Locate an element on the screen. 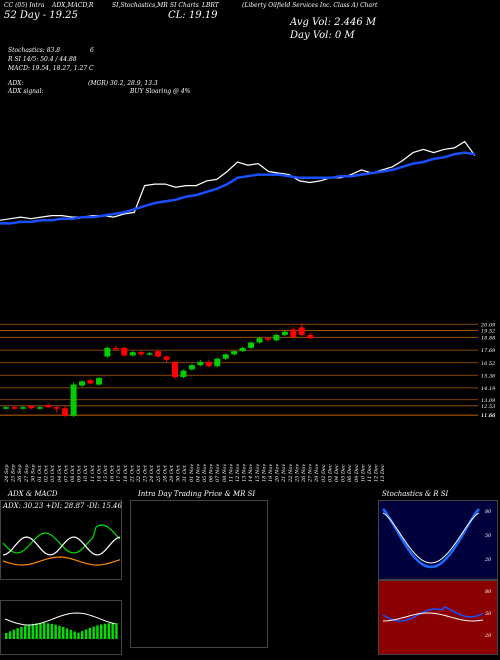  x-tick-label: 09 Oct is located at coordinates (80, 473).